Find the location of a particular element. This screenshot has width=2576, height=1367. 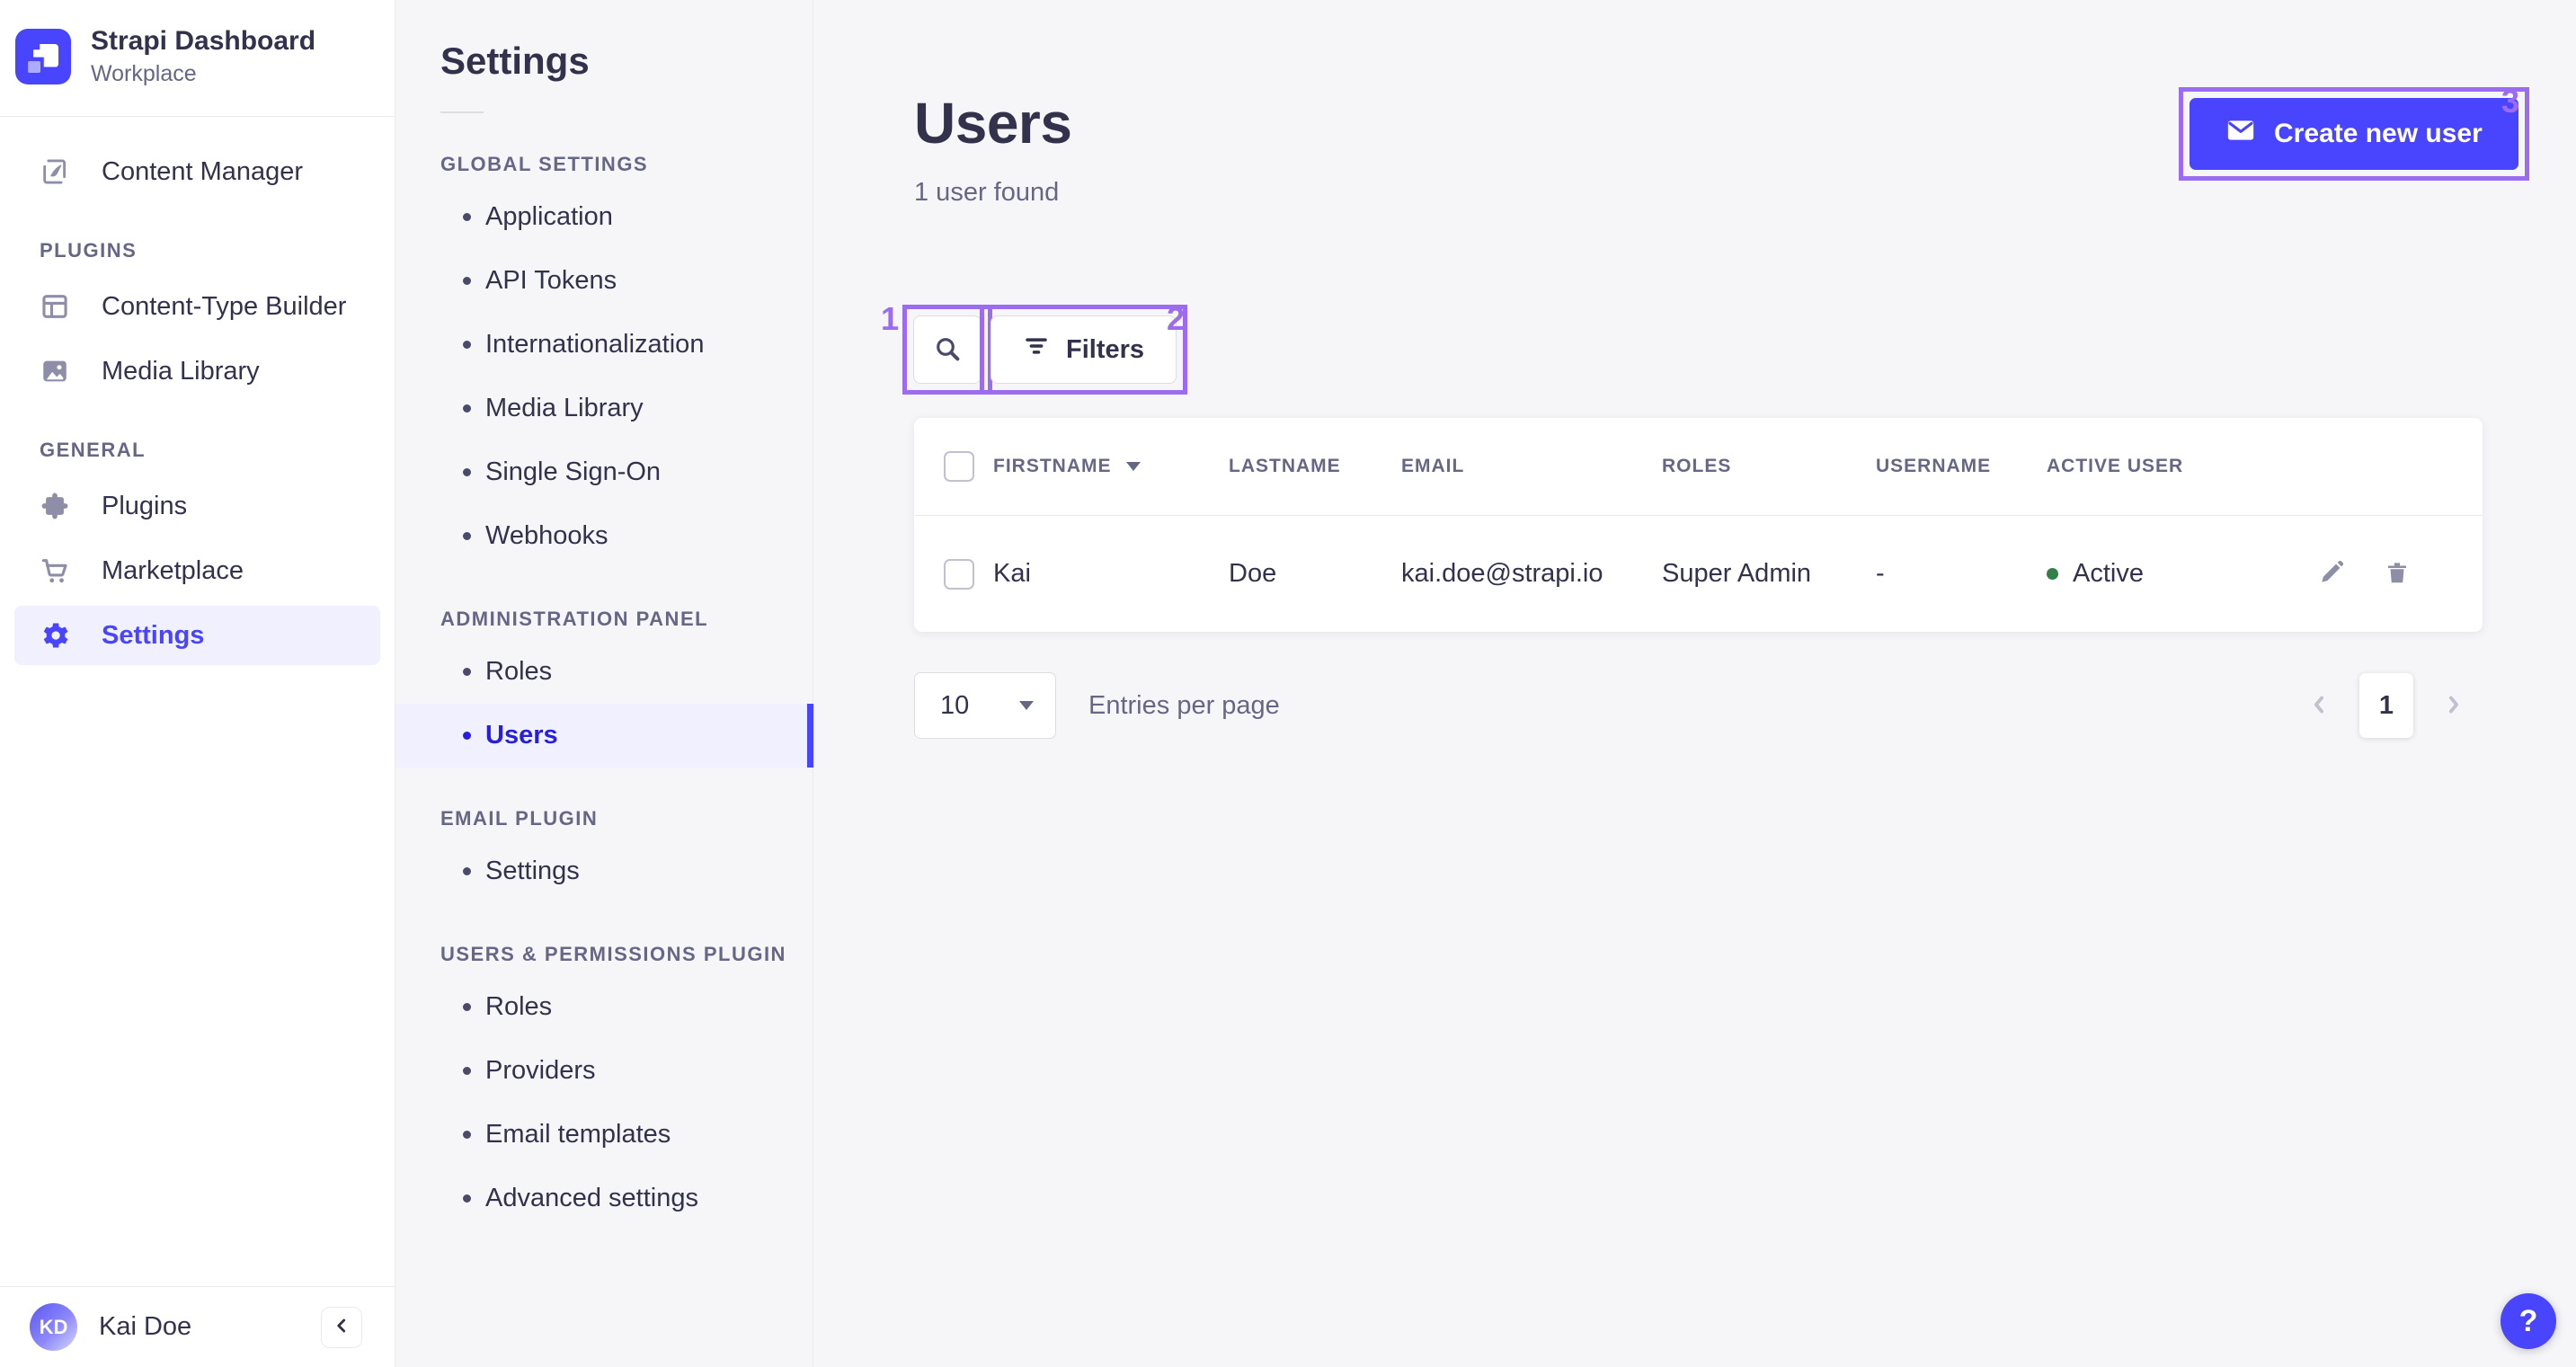

annotation-label-1: 1 is located at coordinates (890, 318).